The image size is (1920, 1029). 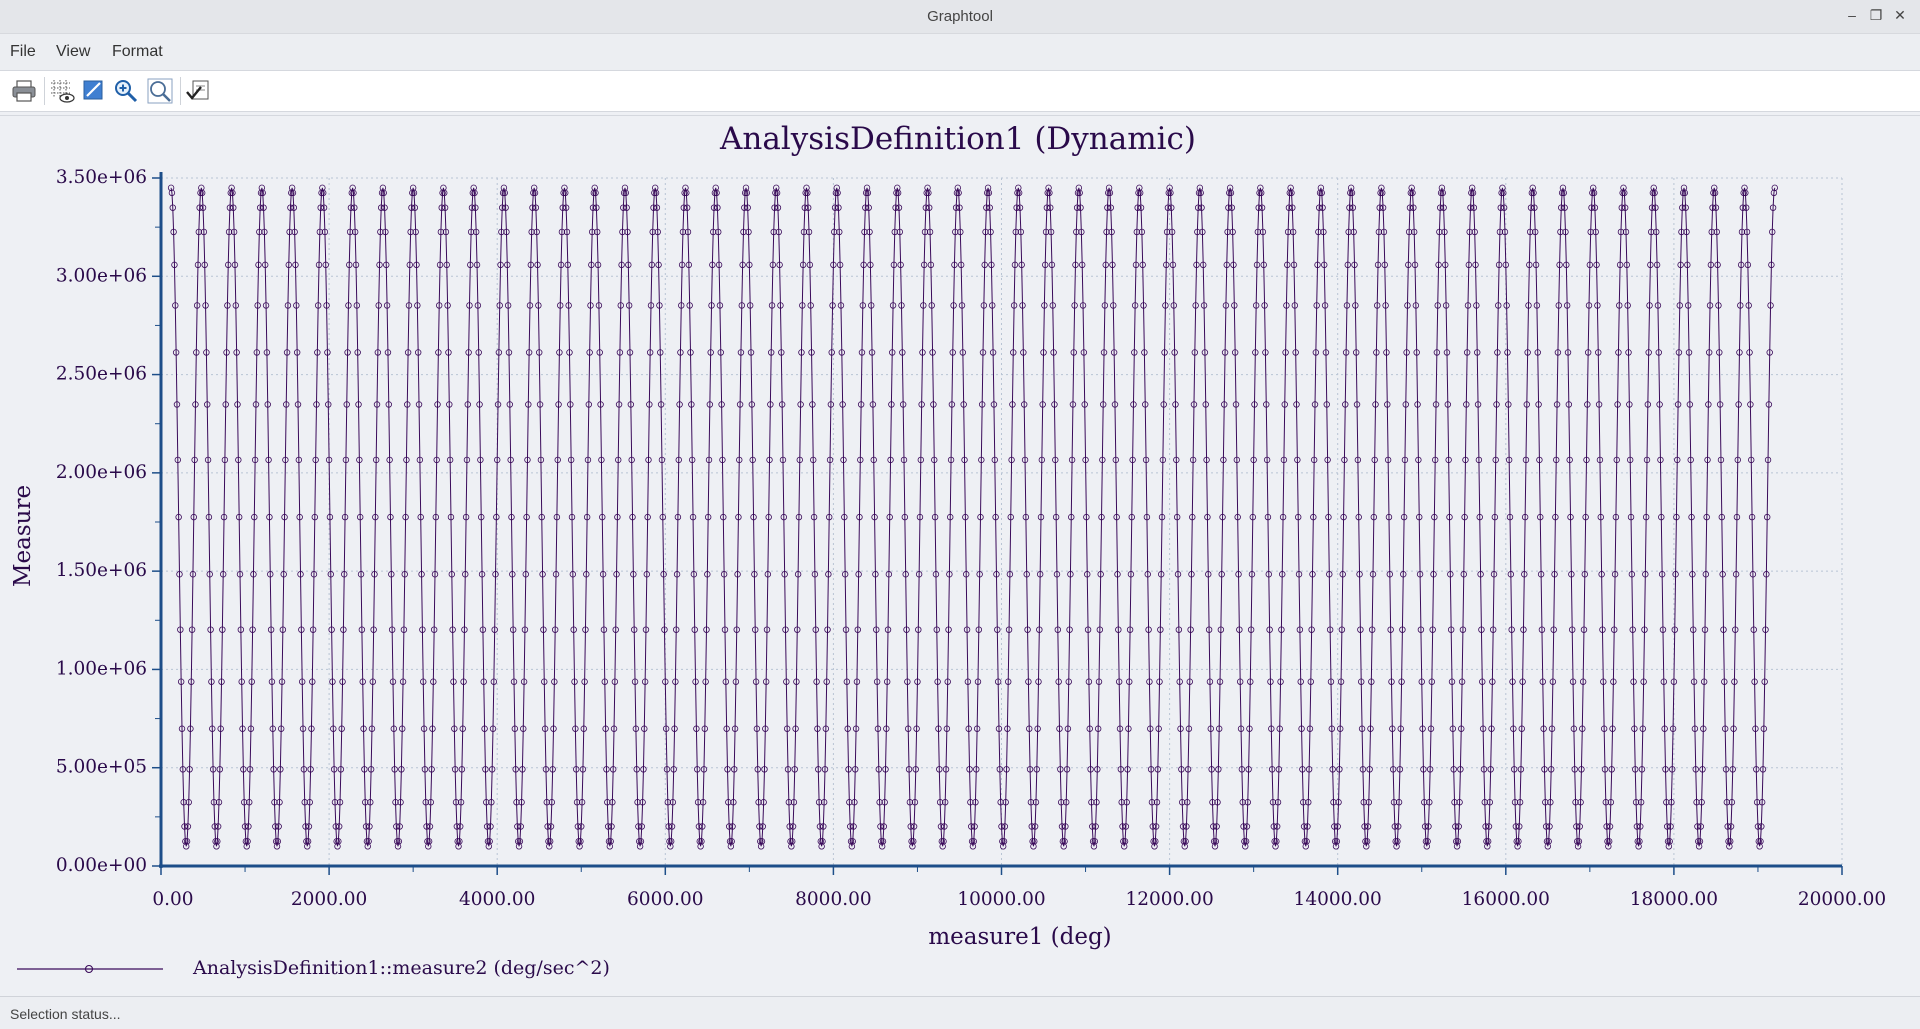 I want to click on minimize-icon: –, so click(x=1852, y=15).